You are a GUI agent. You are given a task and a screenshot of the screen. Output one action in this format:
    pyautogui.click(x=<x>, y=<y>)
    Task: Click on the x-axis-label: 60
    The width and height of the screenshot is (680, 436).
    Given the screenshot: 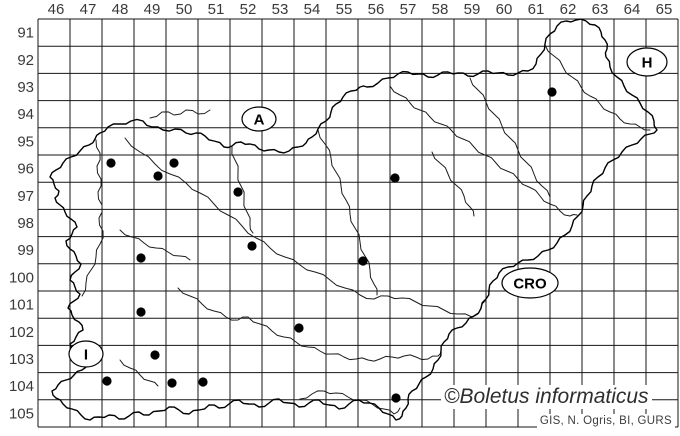 What is the action you would take?
    pyautogui.click(x=504, y=9)
    